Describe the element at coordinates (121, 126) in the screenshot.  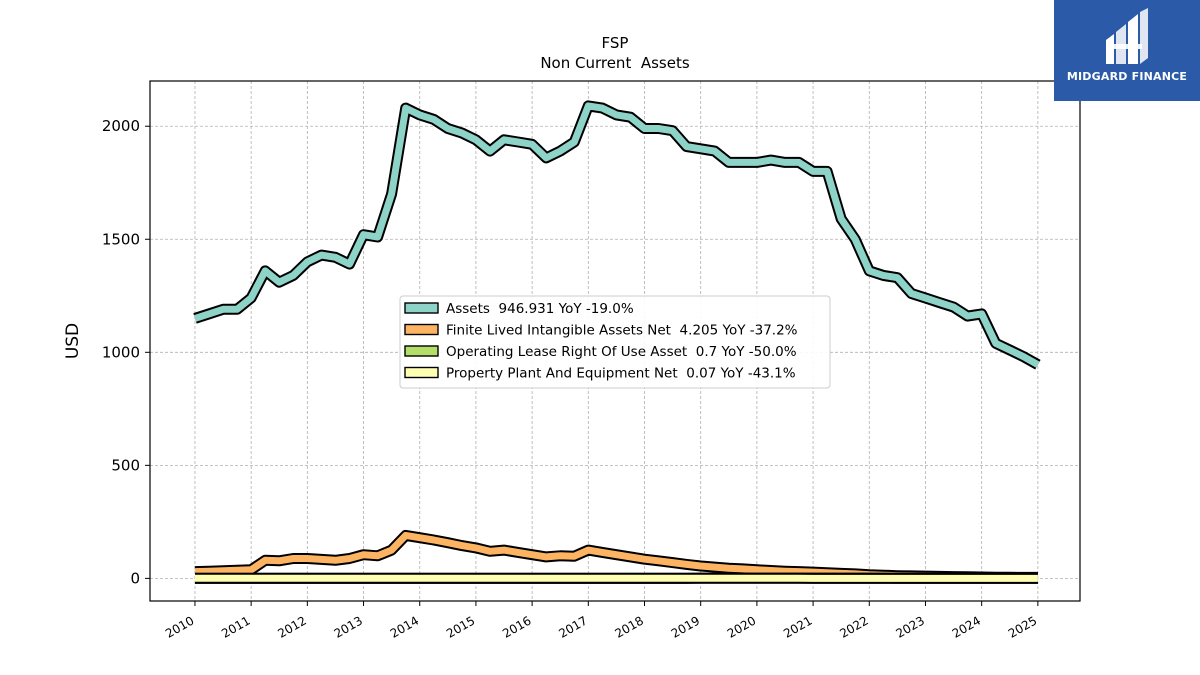
I see `y-tick-label: 2000` at that location.